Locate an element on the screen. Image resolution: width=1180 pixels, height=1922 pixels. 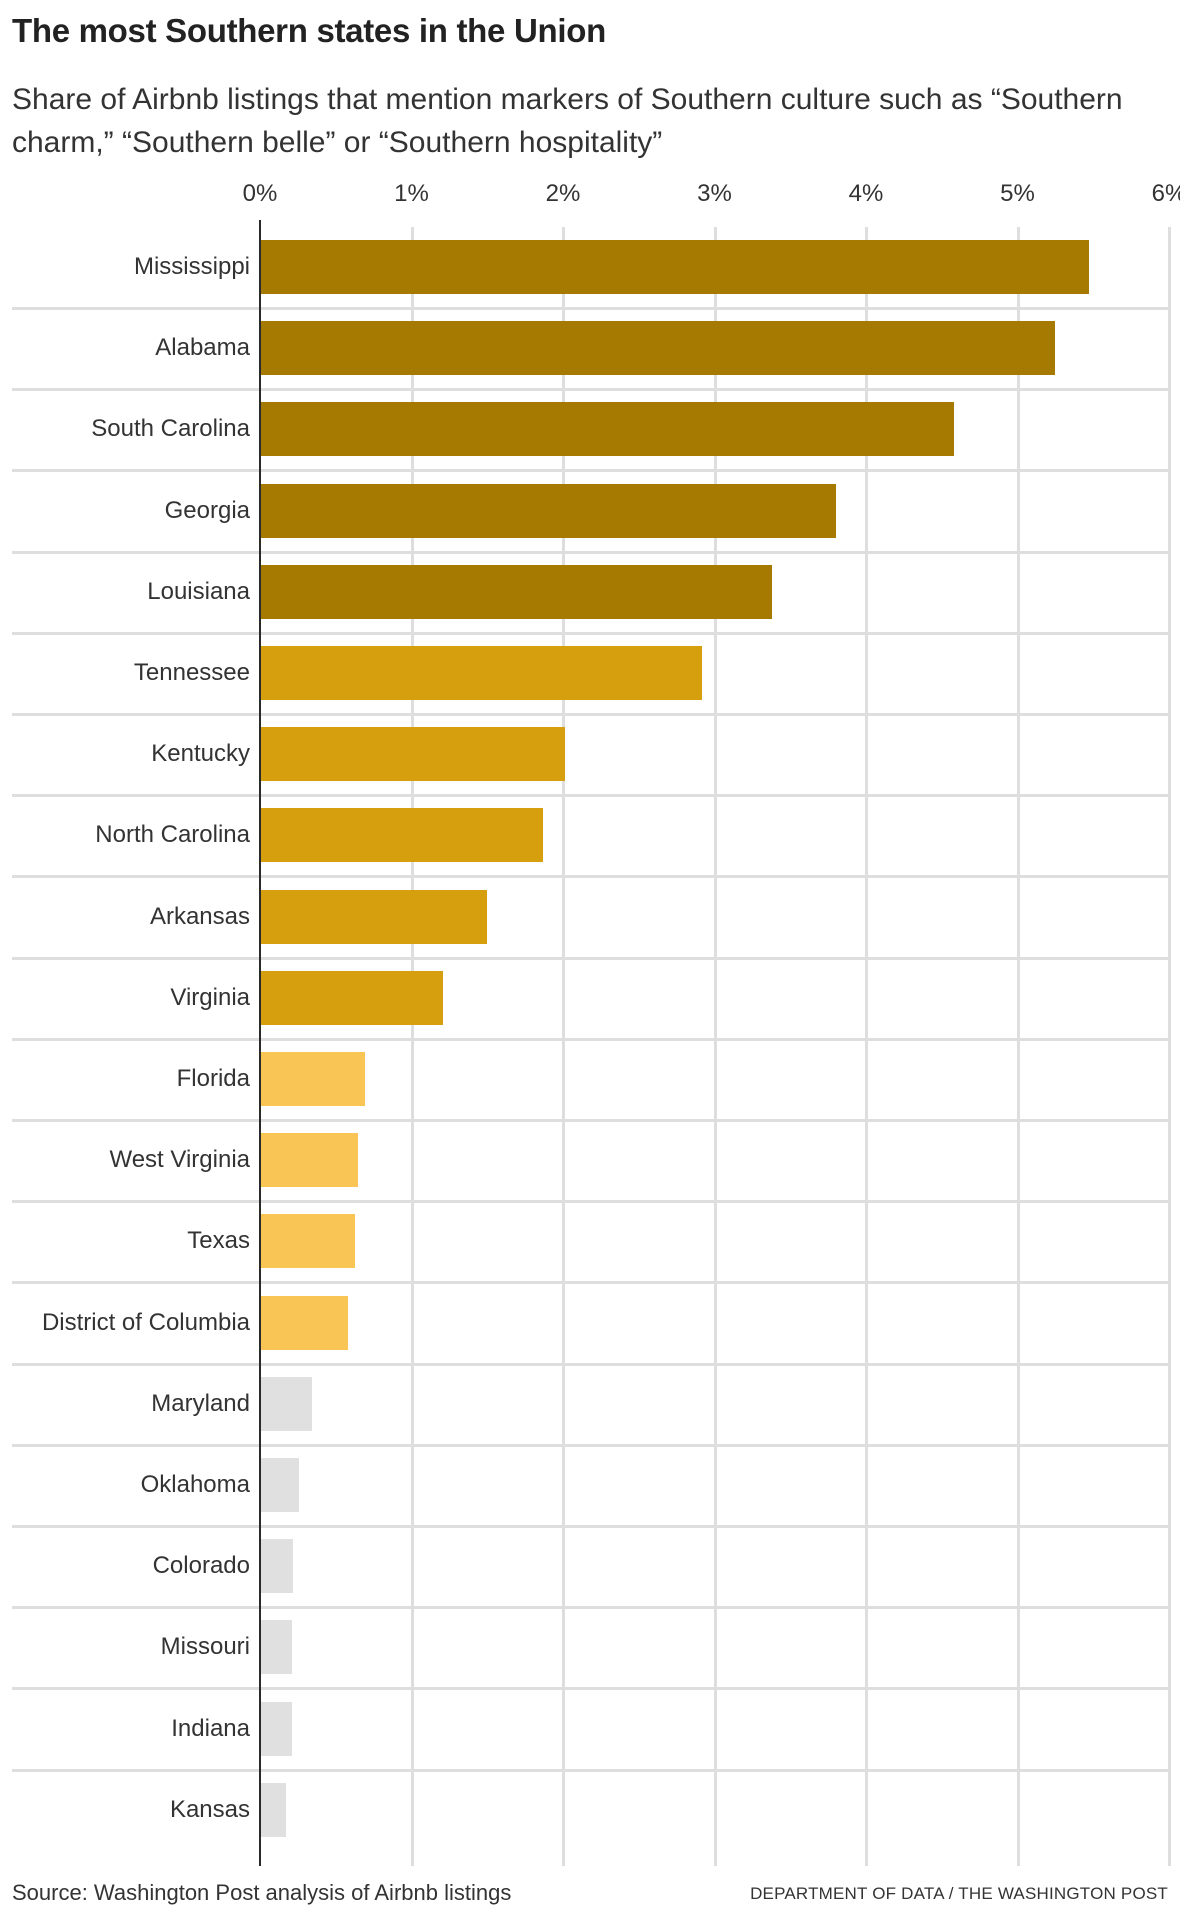
bar-oklahoma is located at coordinates (280, 1485).